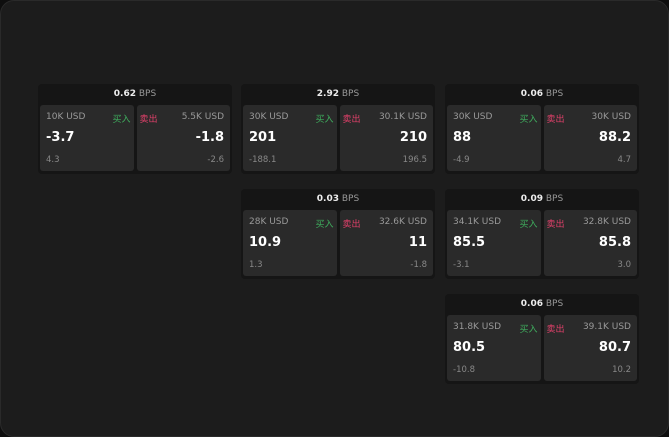 The height and width of the screenshot is (437, 669). I want to click on ask-price: 11, so click(417, 242).